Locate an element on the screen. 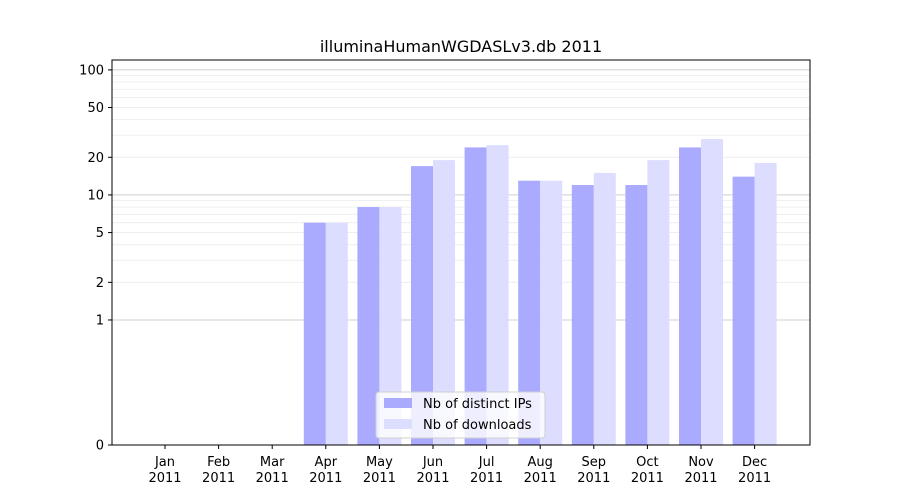  x-tick-label-month: Aug is located at coordinates (540, 462).